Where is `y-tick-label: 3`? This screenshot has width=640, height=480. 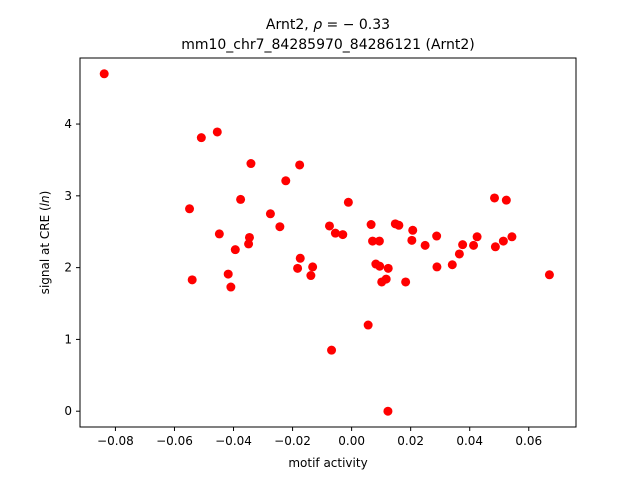 y-tick-label: 3 is located at coordinates (68, 196).